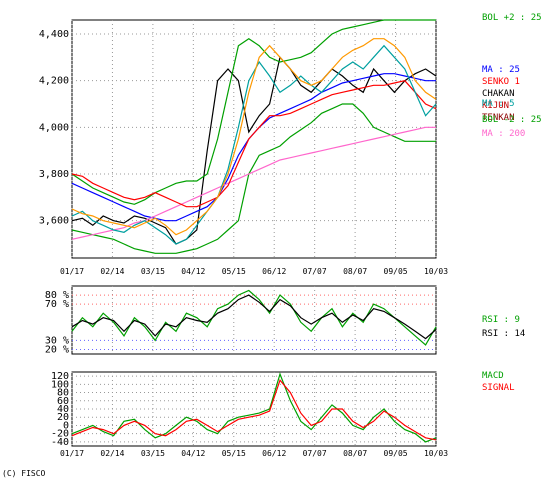 The image size is (548, 480). I want to click on rsi-legend-item: RSI : 9, so click(501, 320).